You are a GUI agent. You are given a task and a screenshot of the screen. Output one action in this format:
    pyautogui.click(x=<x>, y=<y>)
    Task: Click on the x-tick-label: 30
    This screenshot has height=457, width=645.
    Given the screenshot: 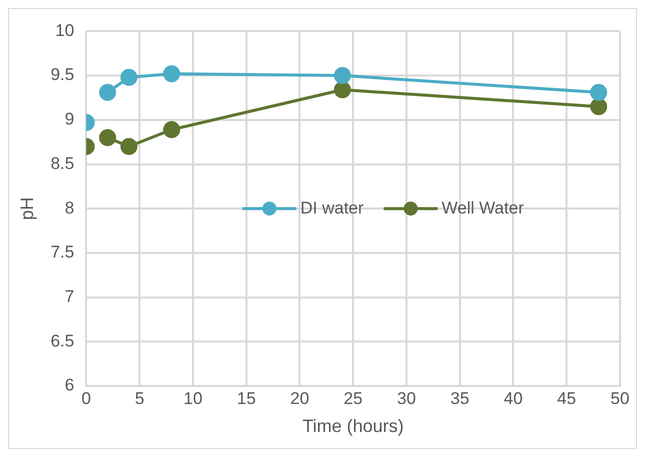 What is the action you would take?
    pyautogui.click(x=406, y=398)
    